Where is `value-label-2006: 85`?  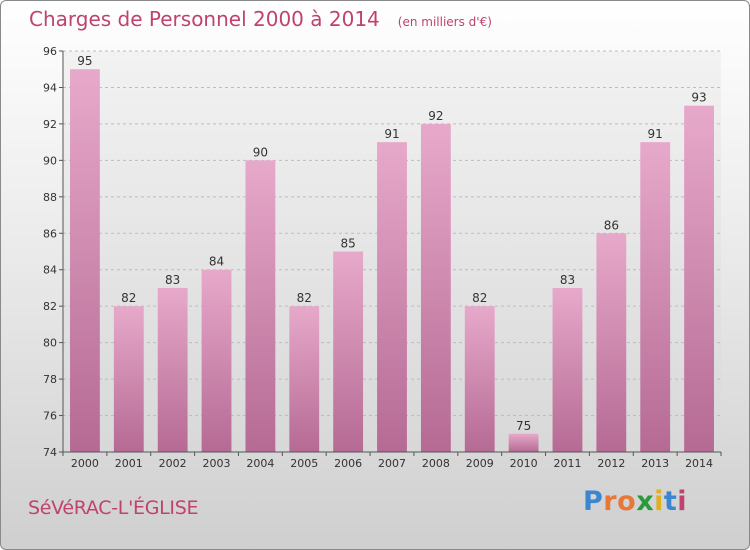 value-label-2006: 85 is located at coordinates (347, 244).